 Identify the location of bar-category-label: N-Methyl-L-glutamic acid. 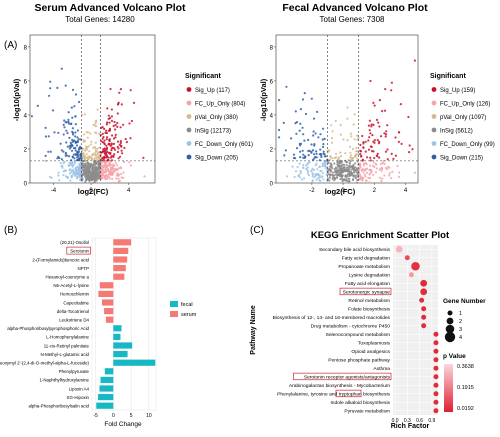
(64, 354).